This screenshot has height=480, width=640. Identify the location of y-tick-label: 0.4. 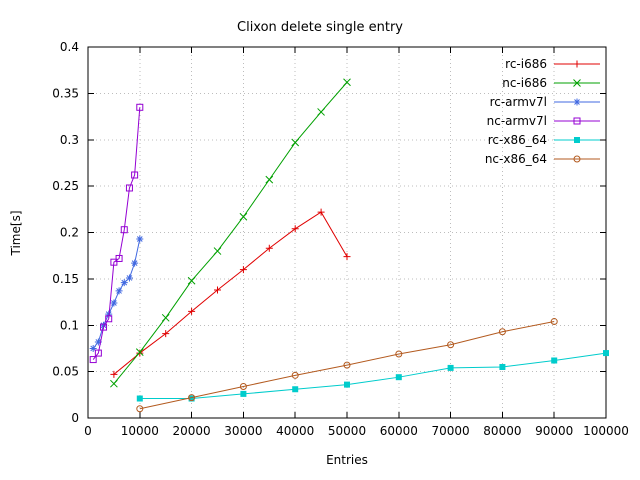
(69, 47).